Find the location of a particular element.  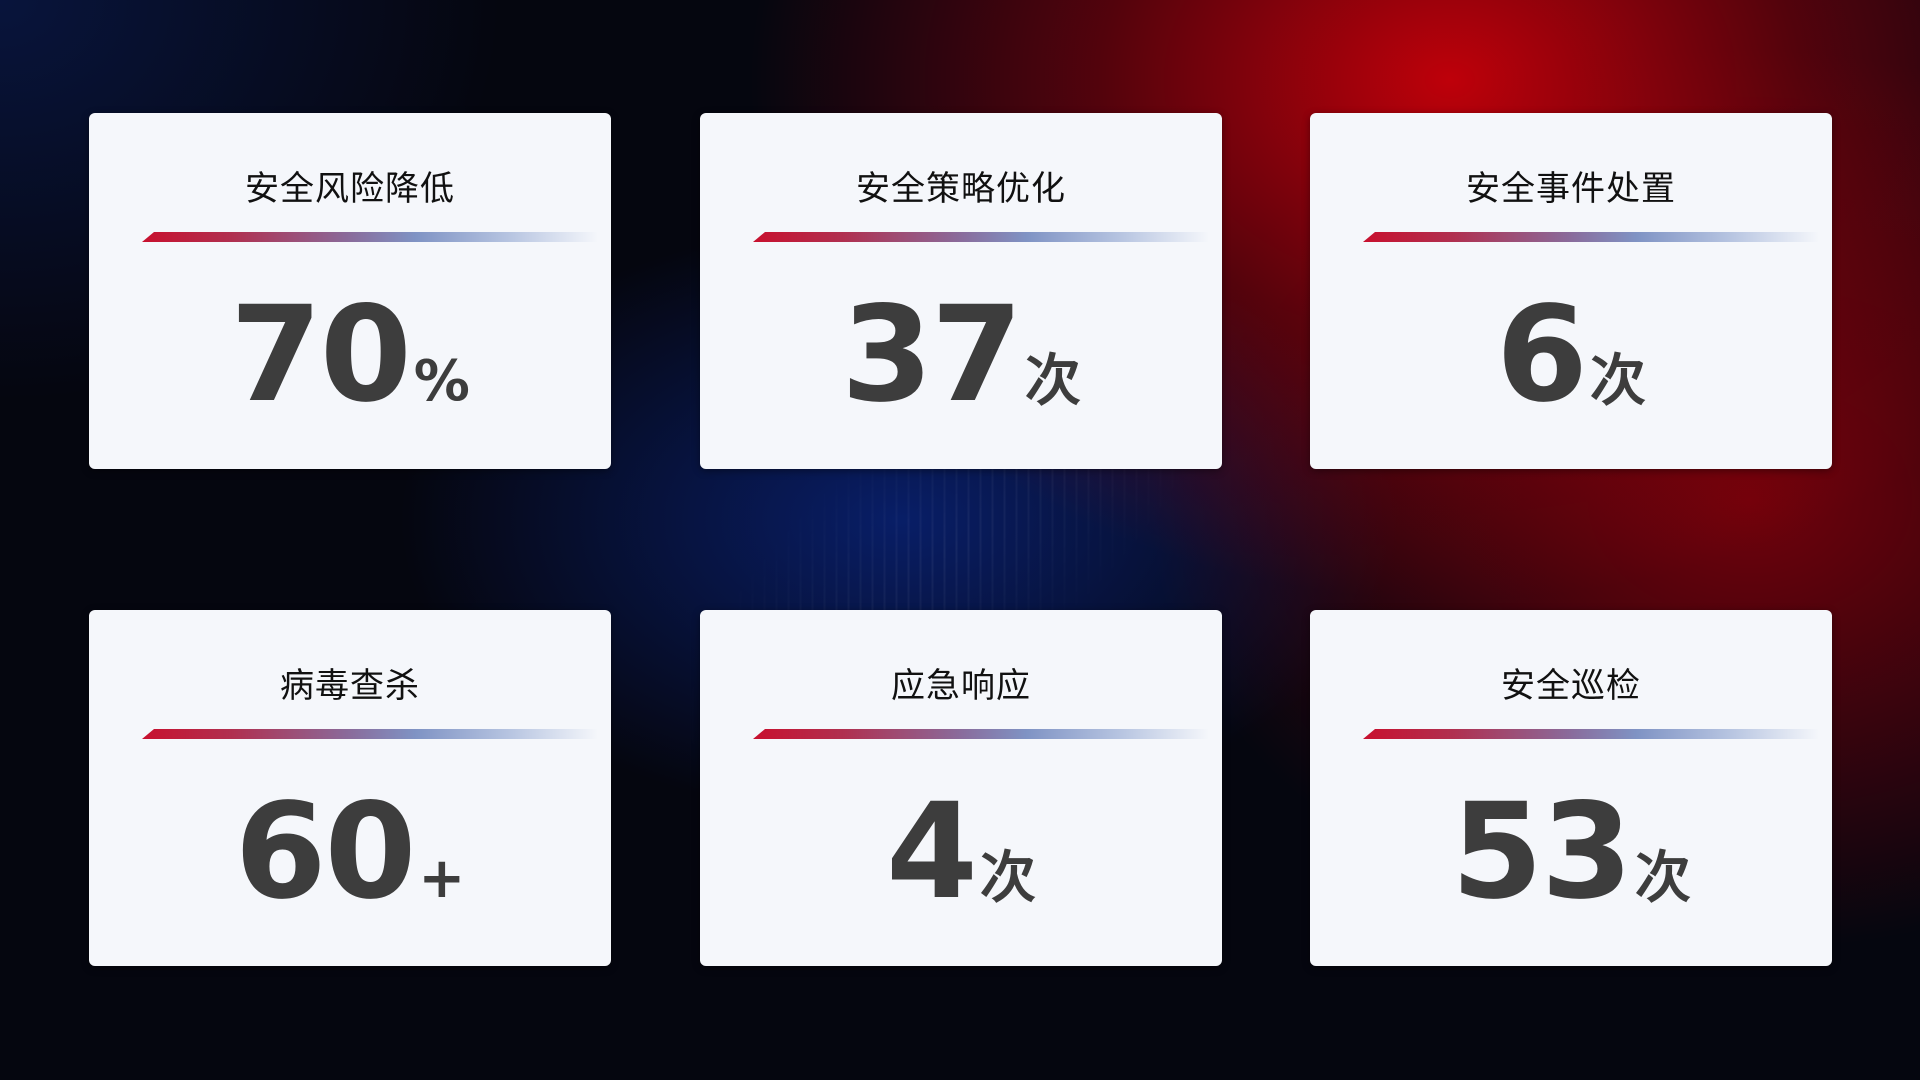

stat-unit: + is located at coordinates (442, 878).